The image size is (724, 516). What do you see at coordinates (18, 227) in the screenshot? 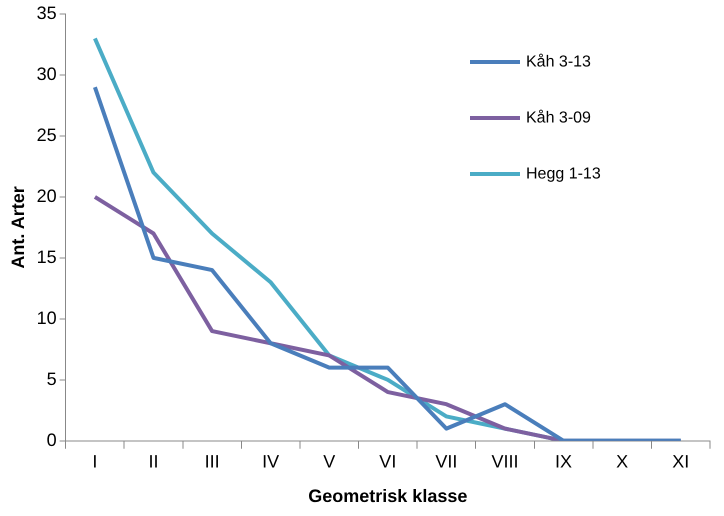
I see `y-axis-title: Ant. Arter` at bounding box center [18, 227].